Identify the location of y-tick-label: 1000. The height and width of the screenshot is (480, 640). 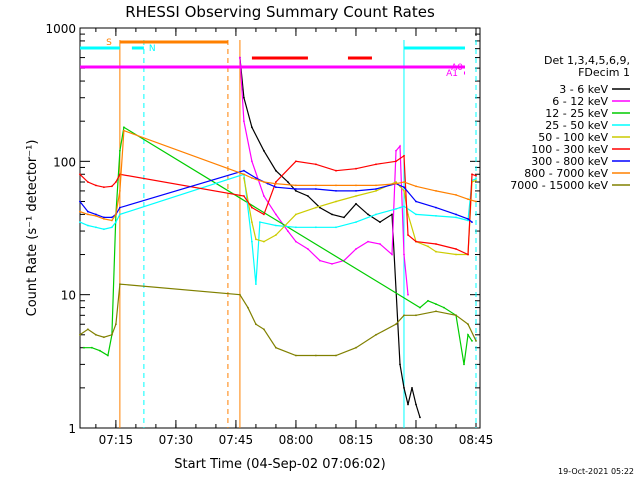
(60, 29).